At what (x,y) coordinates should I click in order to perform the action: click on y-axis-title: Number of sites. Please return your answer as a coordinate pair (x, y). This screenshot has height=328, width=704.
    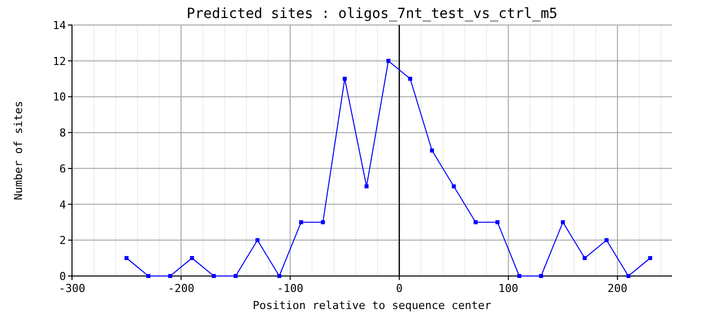
    Looking at the image, I should click on (18, 150).